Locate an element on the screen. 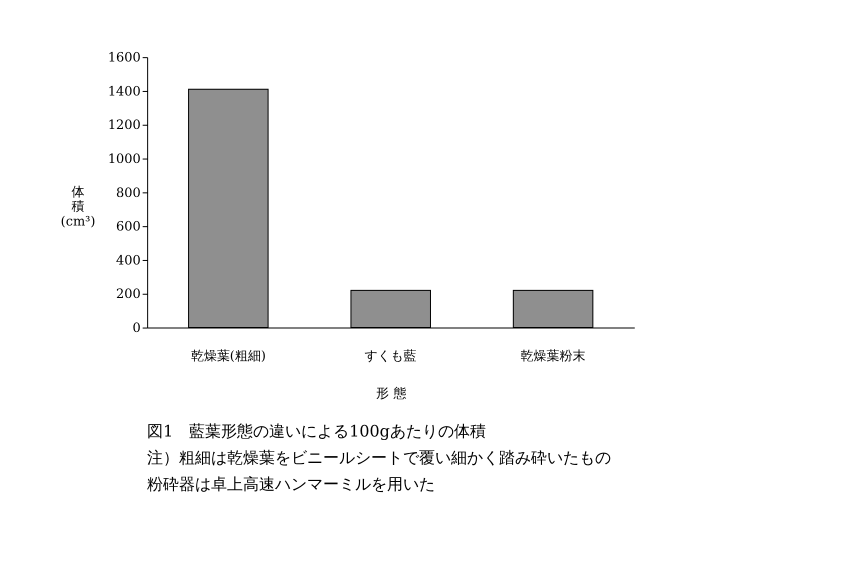 Image resolution: width=853 pixels, height=574 pixels. y-tick-label: 1600 is located at coordinates (124, 58).